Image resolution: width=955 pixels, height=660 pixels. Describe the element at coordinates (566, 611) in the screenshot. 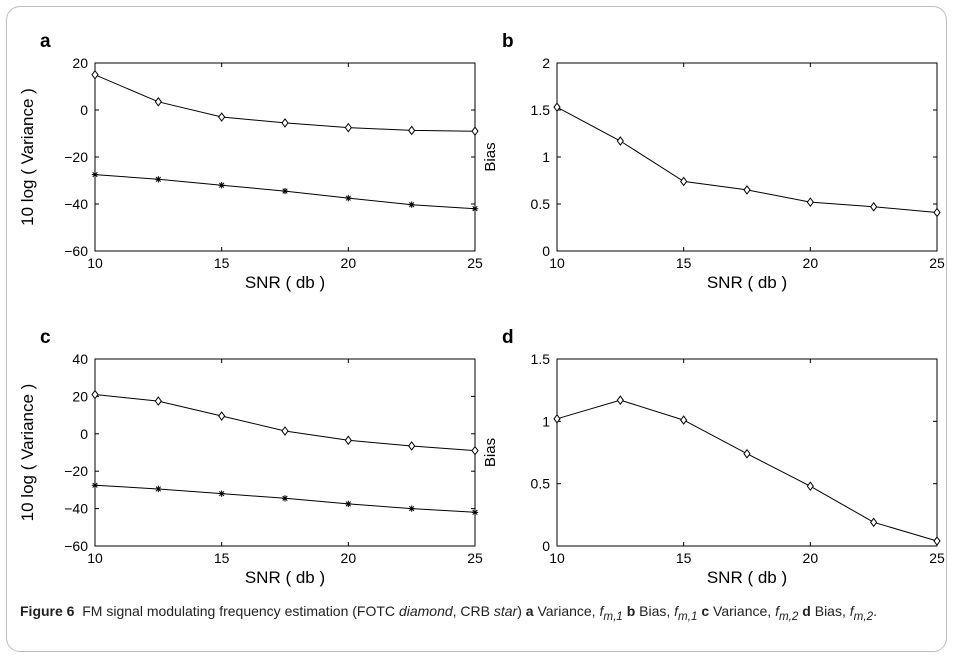

I see `caption-a-text: Variance,` at that location.